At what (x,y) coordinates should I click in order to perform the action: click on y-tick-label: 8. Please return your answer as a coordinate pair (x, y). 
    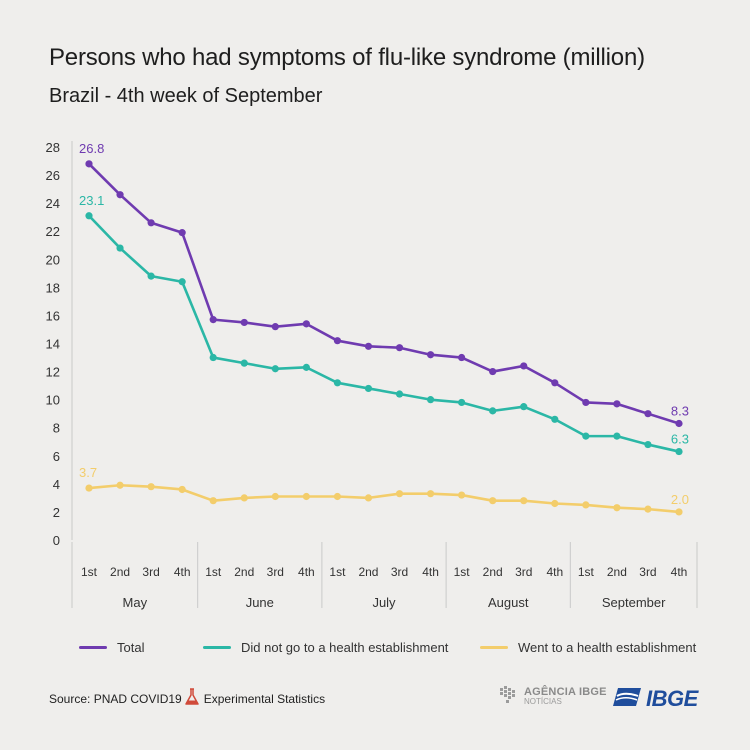
    Looking at the image, I should click on (56, 428).